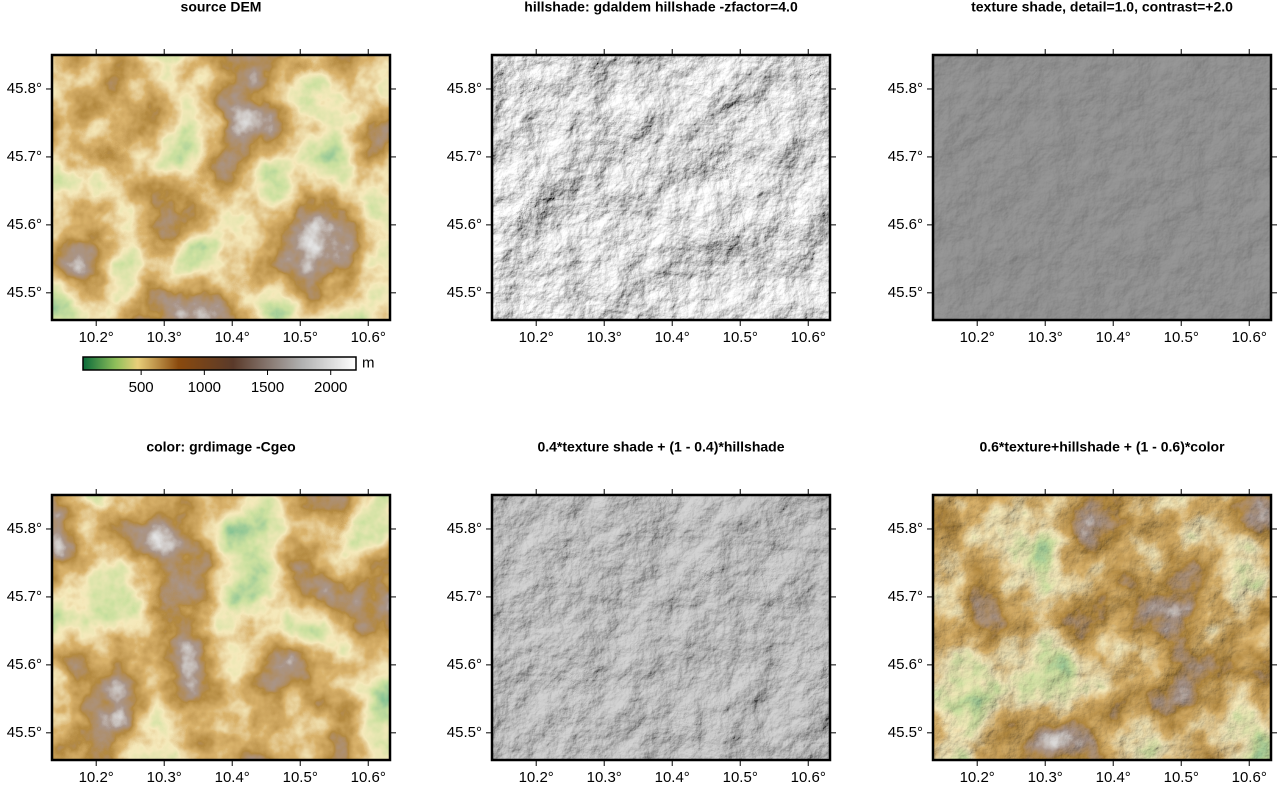 The width and height of the screenshot is (1280, 786). What do you see at coordinates (1102, 7) in the screenshot?
I see `panel-title: texture shade, detail=1.0, contrast=+2.0` at bounding box center [1102, 7].